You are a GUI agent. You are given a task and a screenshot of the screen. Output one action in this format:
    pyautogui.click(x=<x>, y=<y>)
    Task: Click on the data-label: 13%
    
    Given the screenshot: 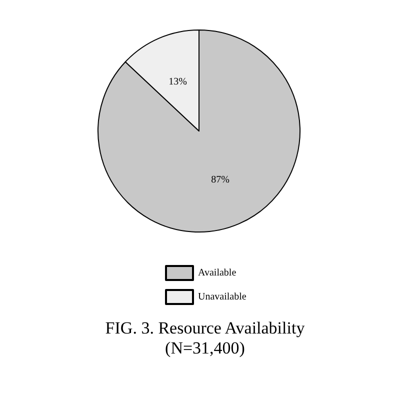 What is the action you would take?
    pyautogui.click(x=177, y=82)
    